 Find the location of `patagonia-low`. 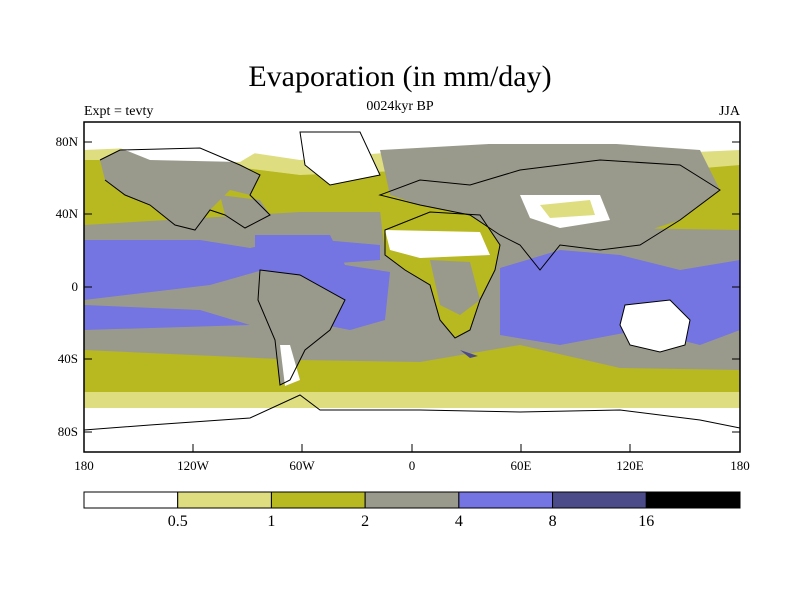

patagonia-low is located at coordinates (290, 365).